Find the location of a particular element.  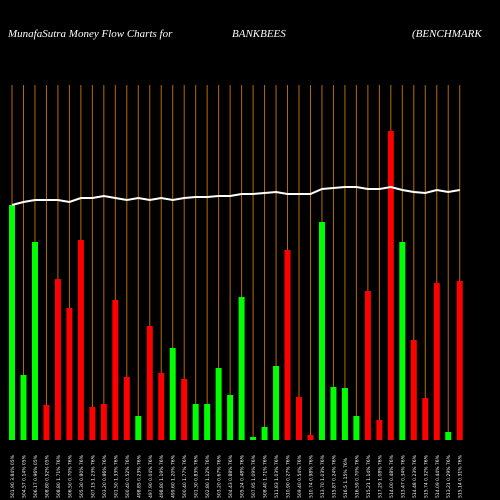

x-tick-label: 506.17 0.96% 05% is located at coordinates (36, 476).